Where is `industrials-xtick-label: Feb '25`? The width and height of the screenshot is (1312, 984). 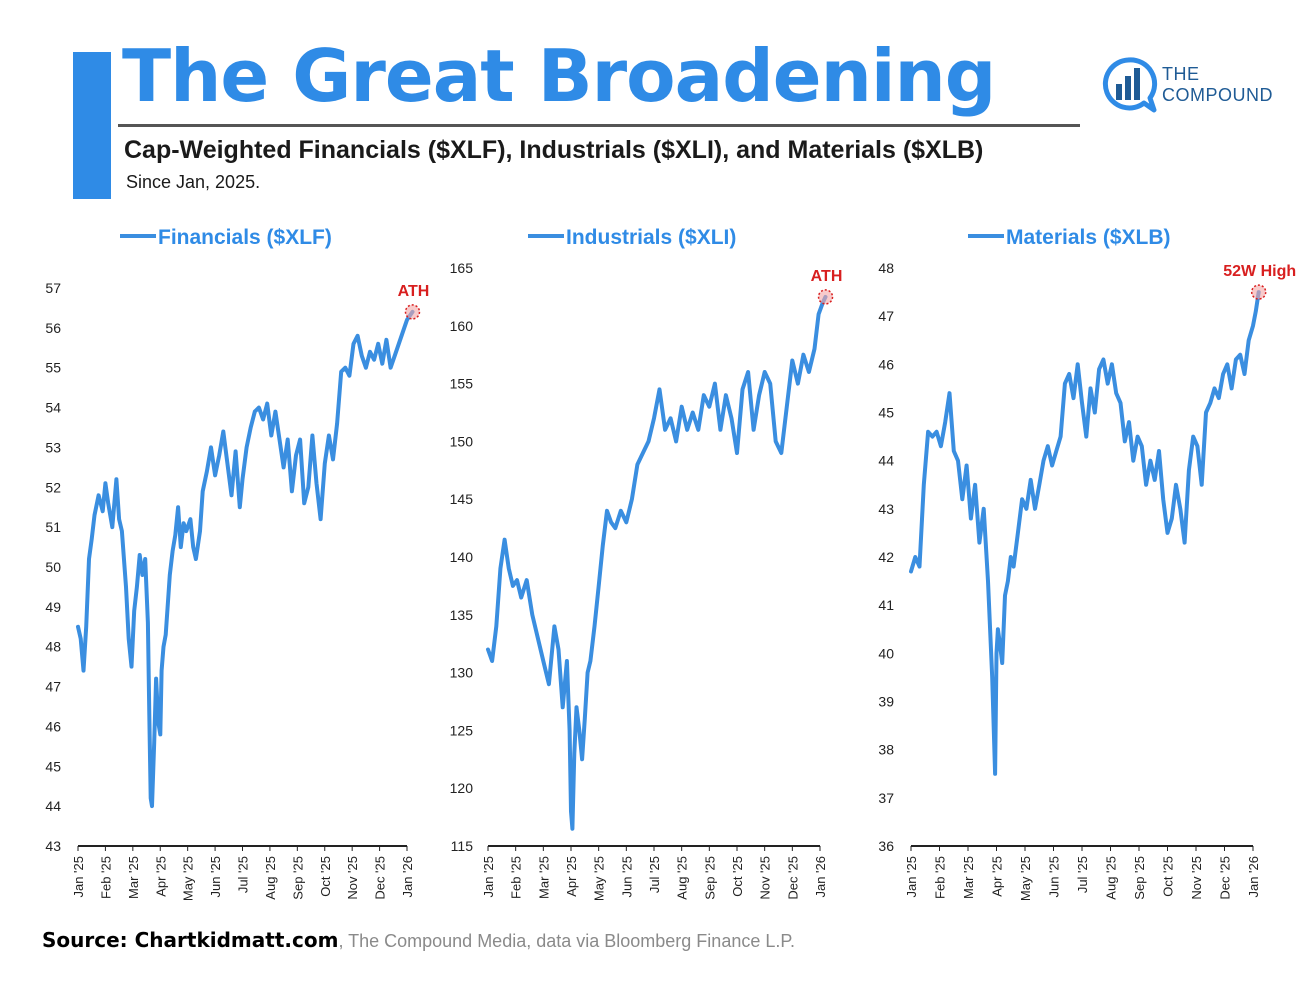 industrials-xtick-label: Feb '25 is located at coordinates (516, 877).